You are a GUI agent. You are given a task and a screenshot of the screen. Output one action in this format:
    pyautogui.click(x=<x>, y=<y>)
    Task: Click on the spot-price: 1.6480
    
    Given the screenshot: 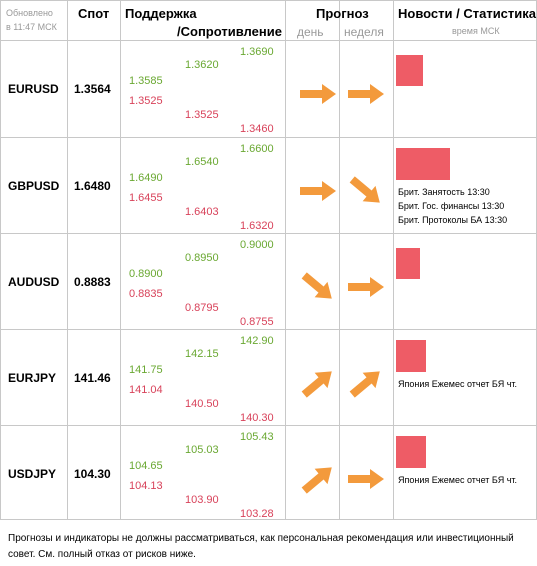 What is the action you would take?
    pyautogui.click(x=92, y=186)
    